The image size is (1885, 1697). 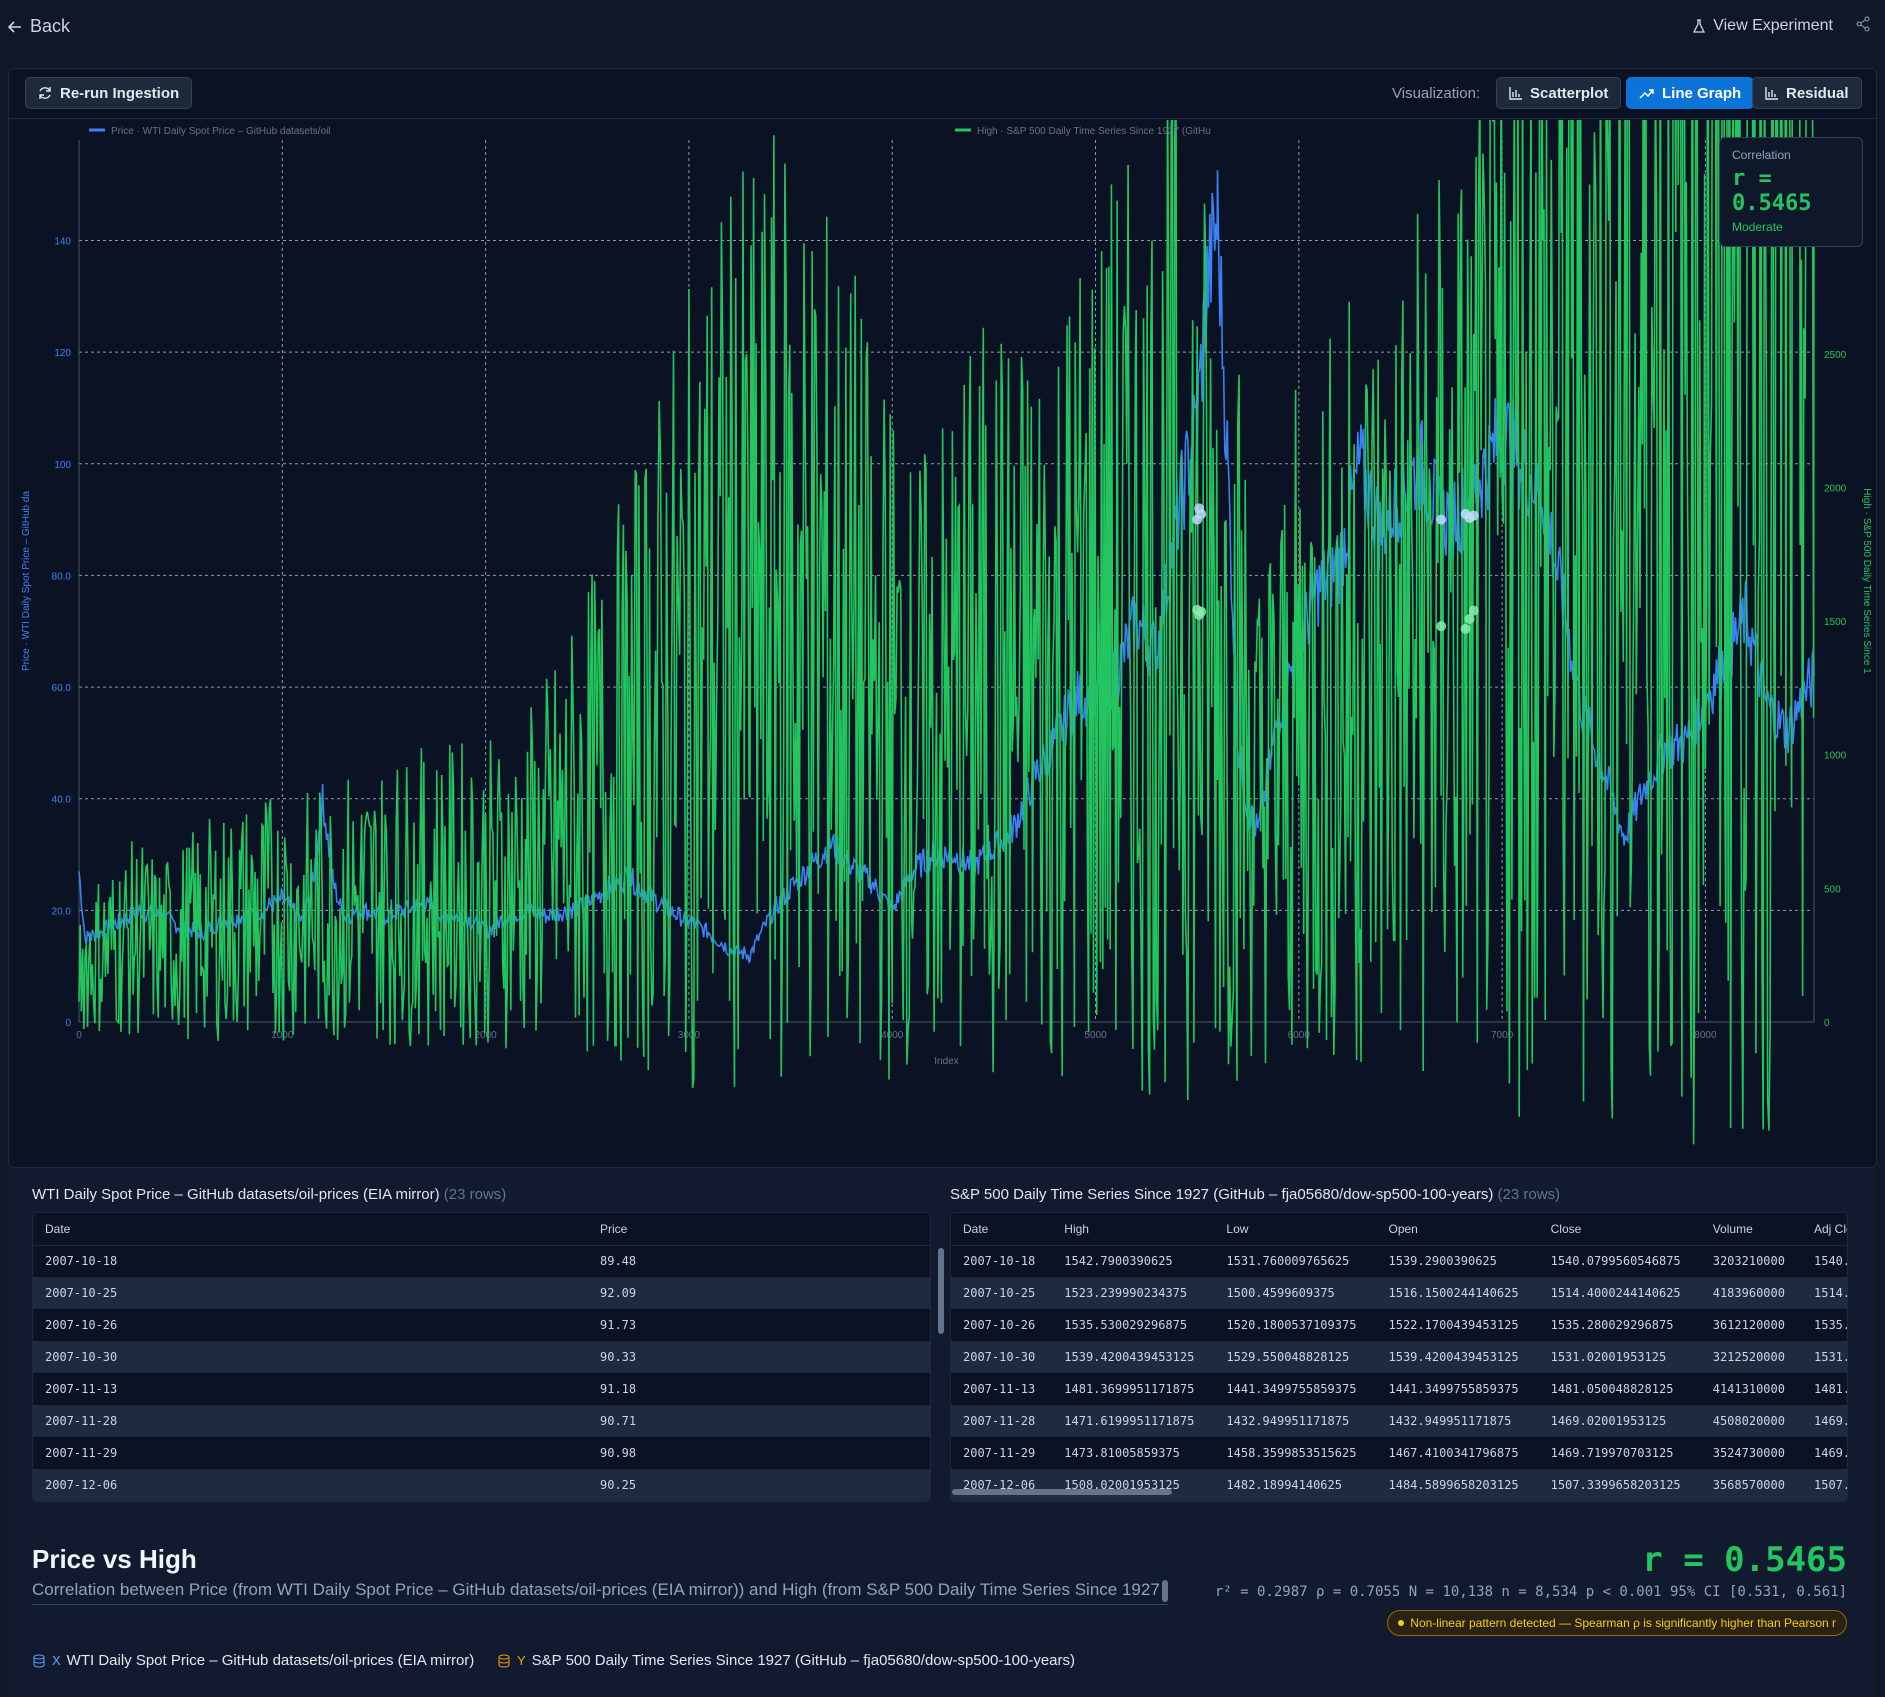 What do you see at coordinates (481, 1293) in the screenshot?
I see `table-row: 2007-10-25 92.09` at bounding box center [481, 1293].